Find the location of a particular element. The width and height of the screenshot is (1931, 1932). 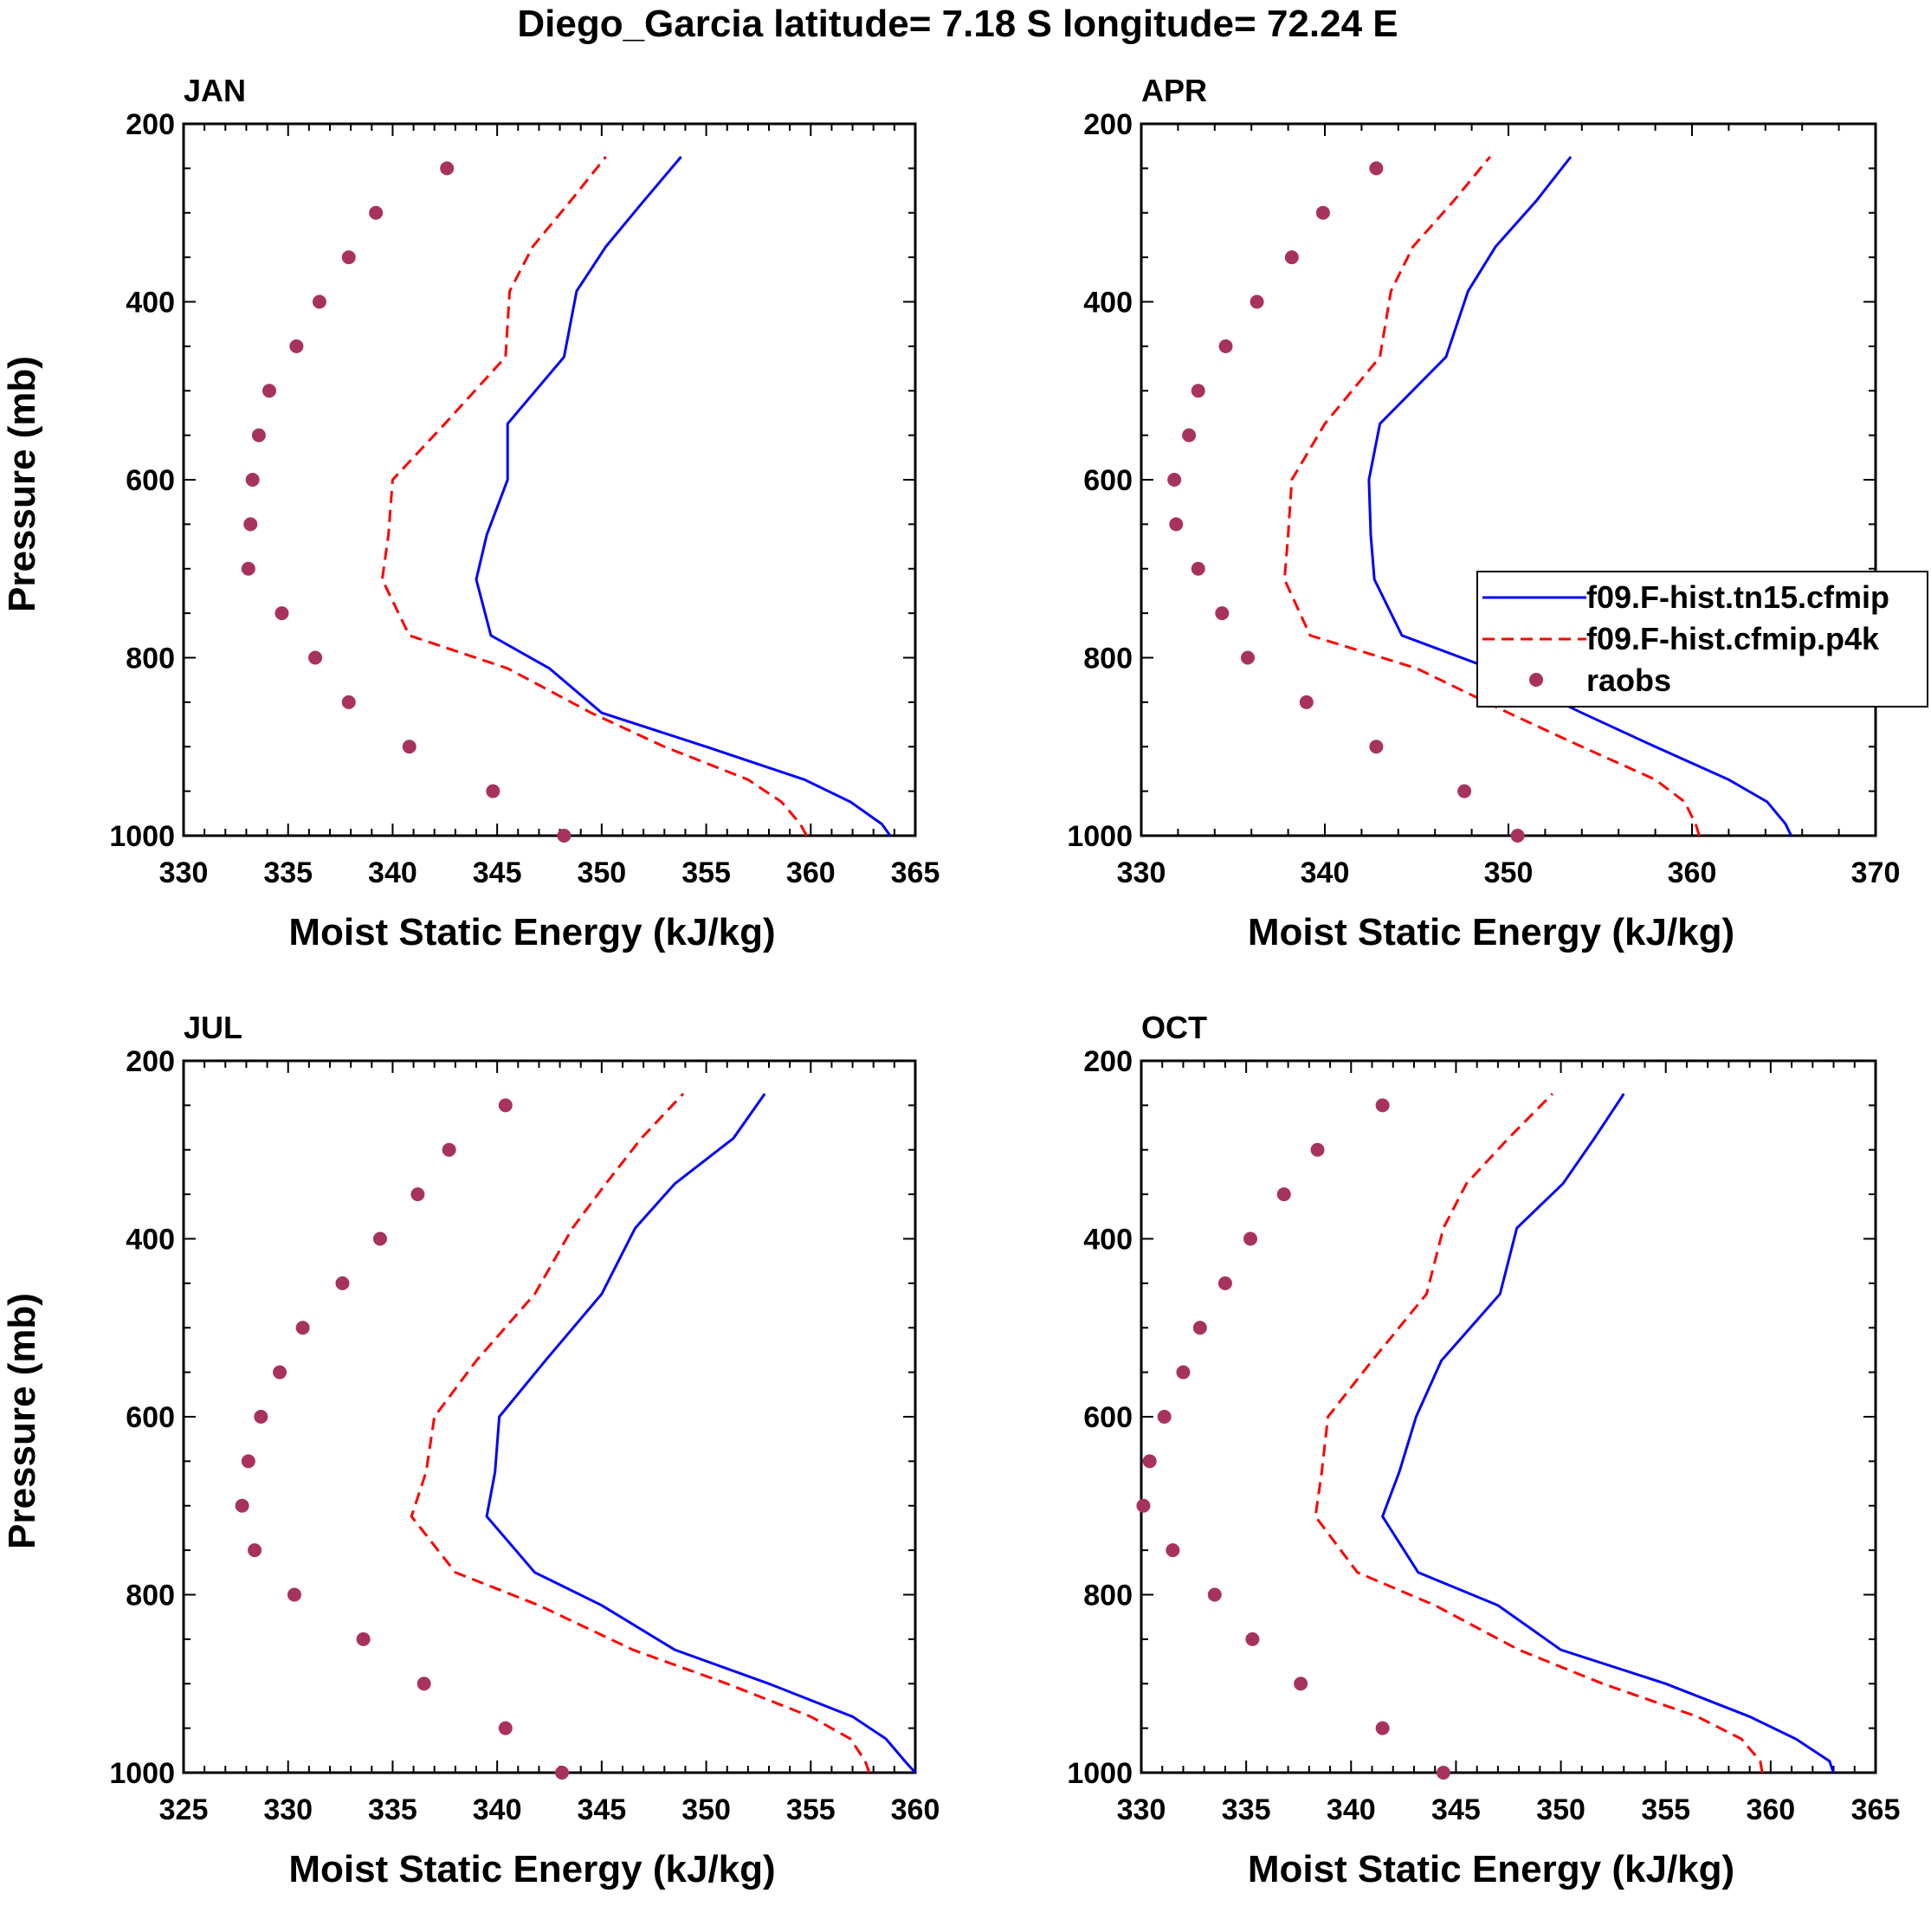

x-tick-label-jan: 340 is located at coordinates (392, 872).